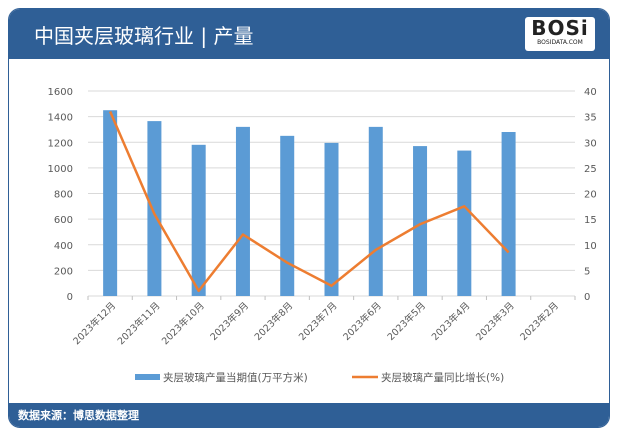 The width and height of the screenshot is (617, 435). What do you see at coordinates (235, 377) in the screenshot?
I see `legend-bar-label: 夹层玻璃产量当期值(万平方米)` at bounding box center [235, 377].